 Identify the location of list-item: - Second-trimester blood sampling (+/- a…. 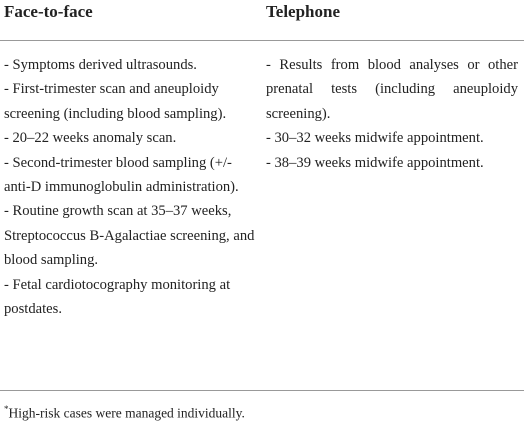
(121, 175).